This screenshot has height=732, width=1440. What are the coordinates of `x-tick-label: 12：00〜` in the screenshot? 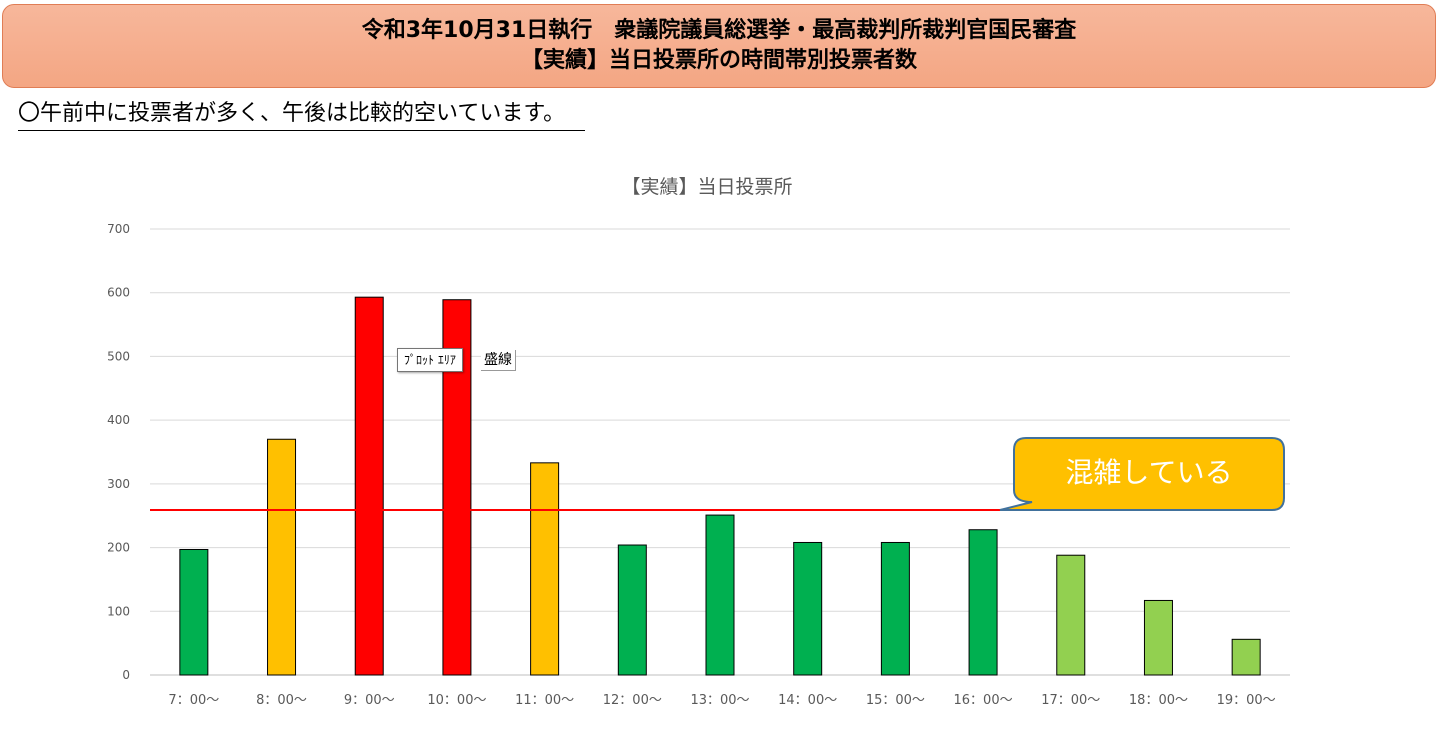 It's located at (632, 700).